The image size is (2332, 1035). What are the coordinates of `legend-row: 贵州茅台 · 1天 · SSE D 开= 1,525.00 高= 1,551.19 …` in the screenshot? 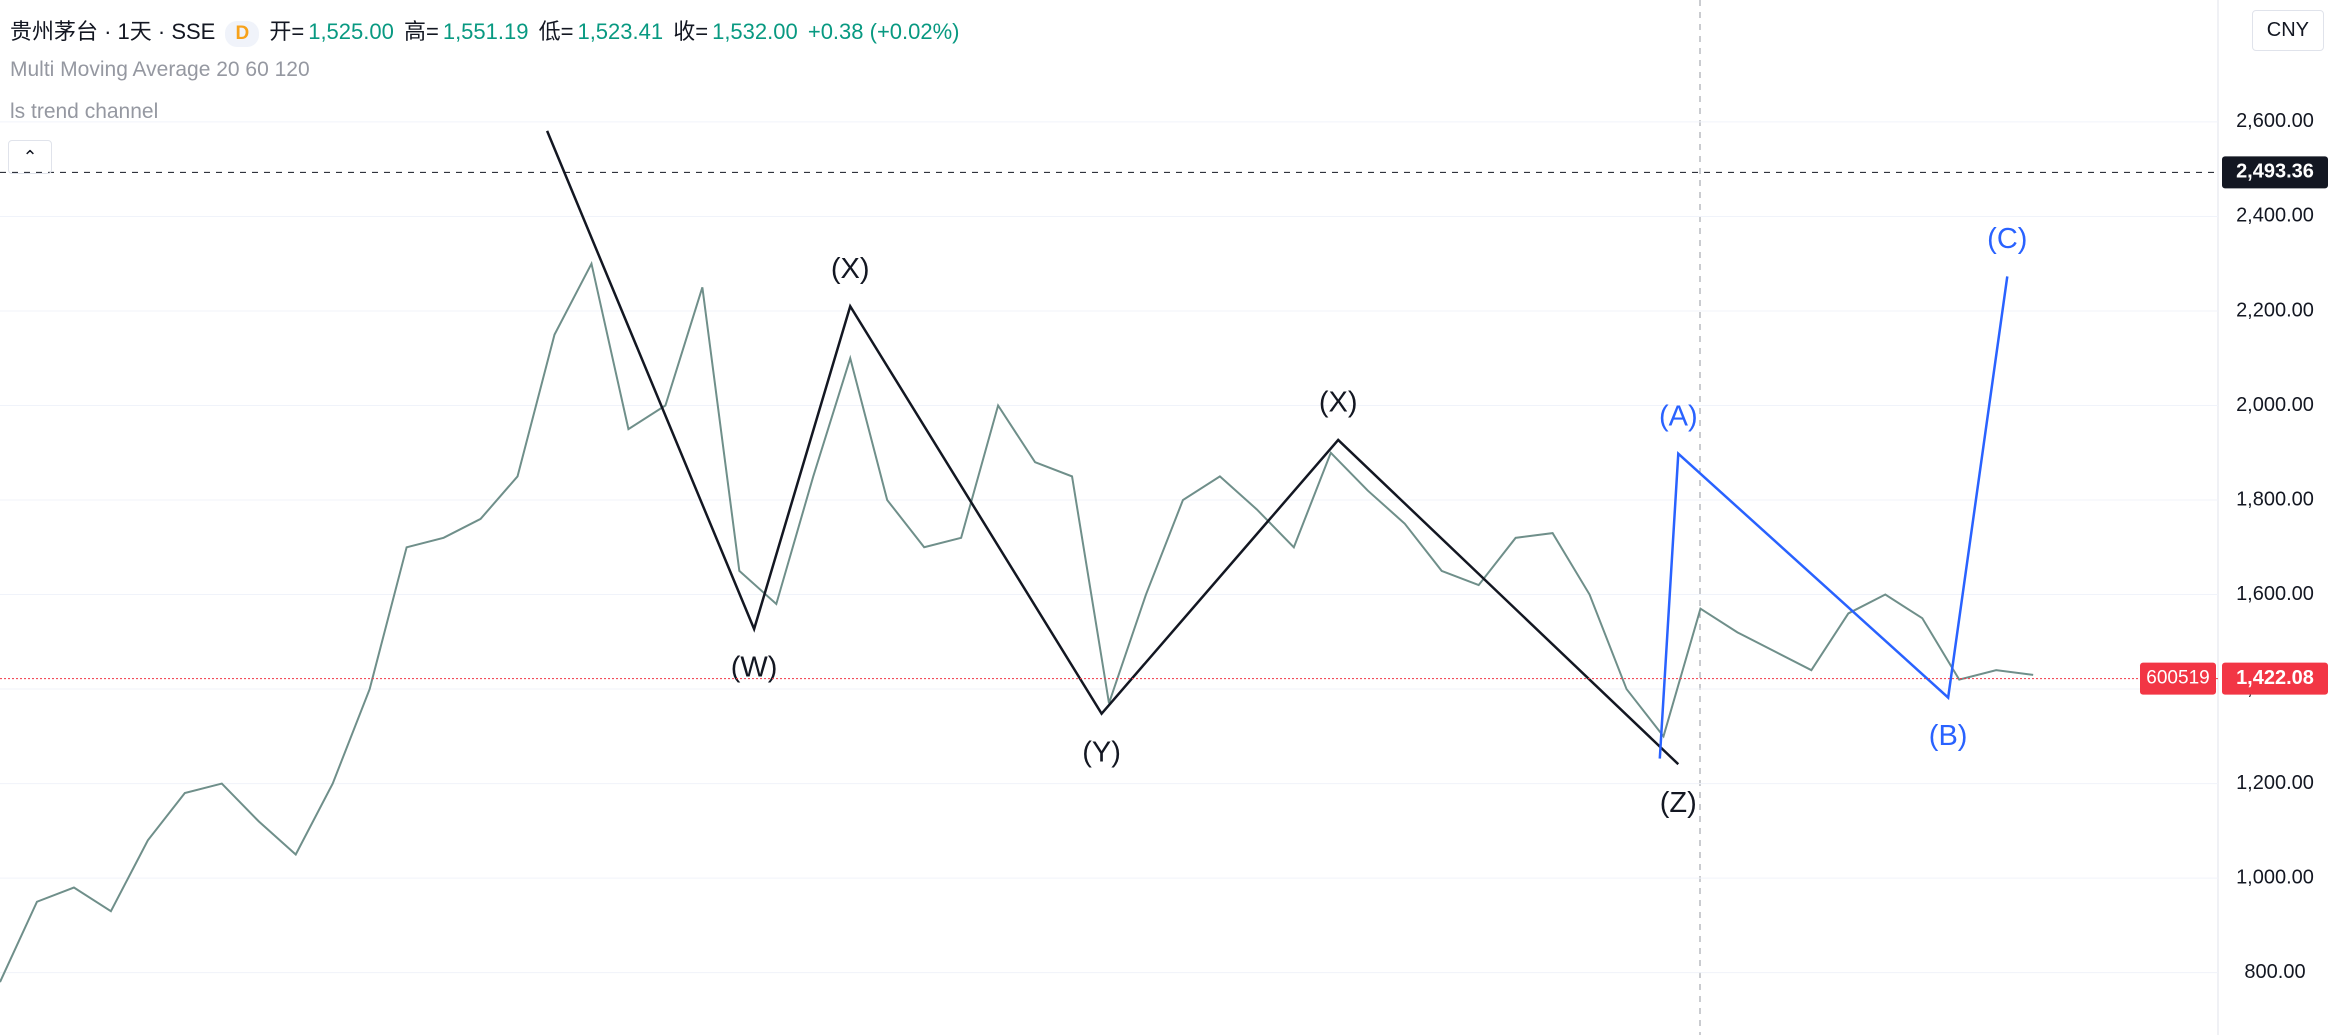 It's located at (487, 30).